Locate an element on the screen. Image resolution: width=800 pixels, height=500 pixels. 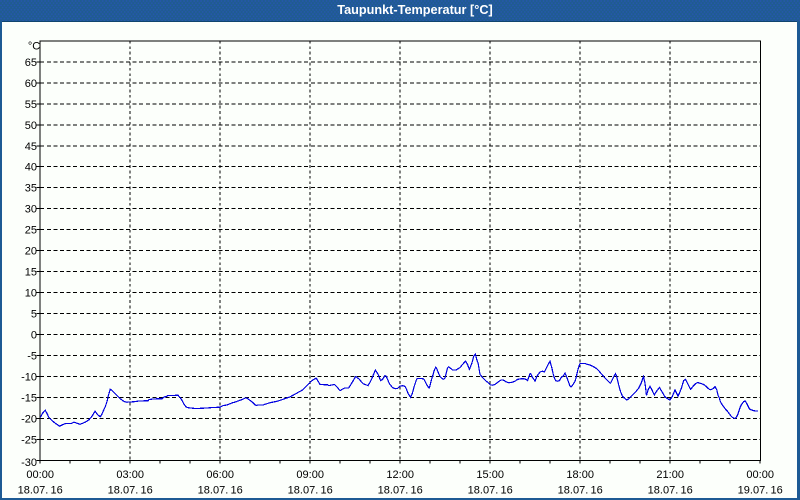
svg-text: 55 is located at coordinates (31, 105).